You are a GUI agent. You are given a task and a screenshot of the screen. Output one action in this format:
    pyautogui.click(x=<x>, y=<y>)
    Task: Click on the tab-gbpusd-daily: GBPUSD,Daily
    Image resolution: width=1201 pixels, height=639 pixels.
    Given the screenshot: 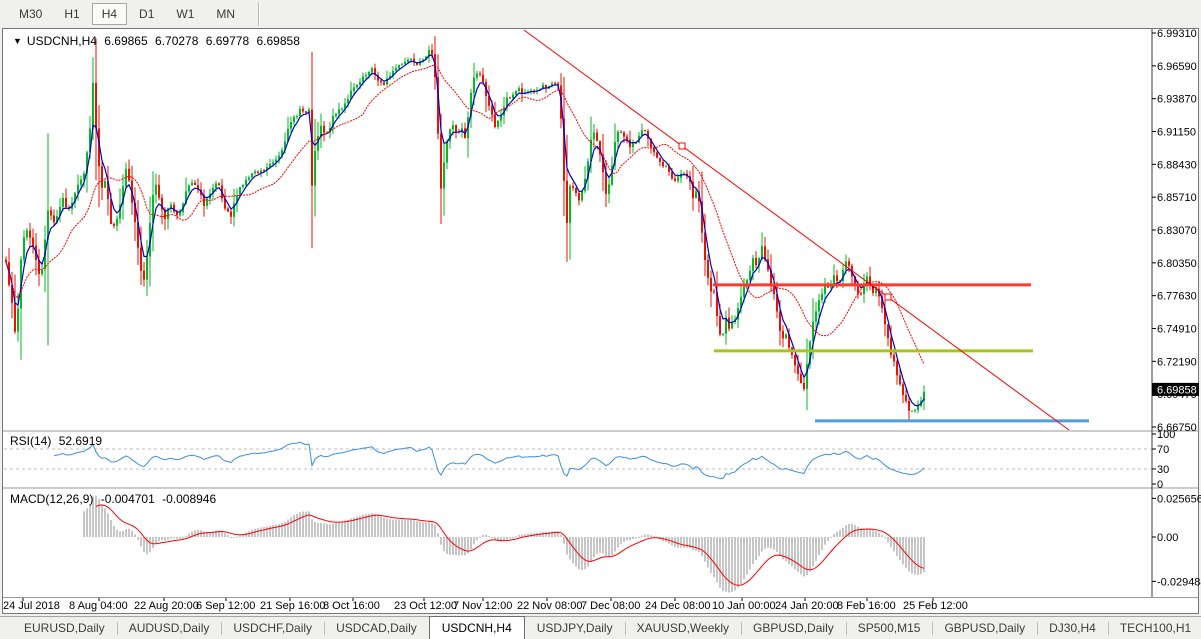 What is the action you would take?
    pyautogui.click(x=793, y=628)
    